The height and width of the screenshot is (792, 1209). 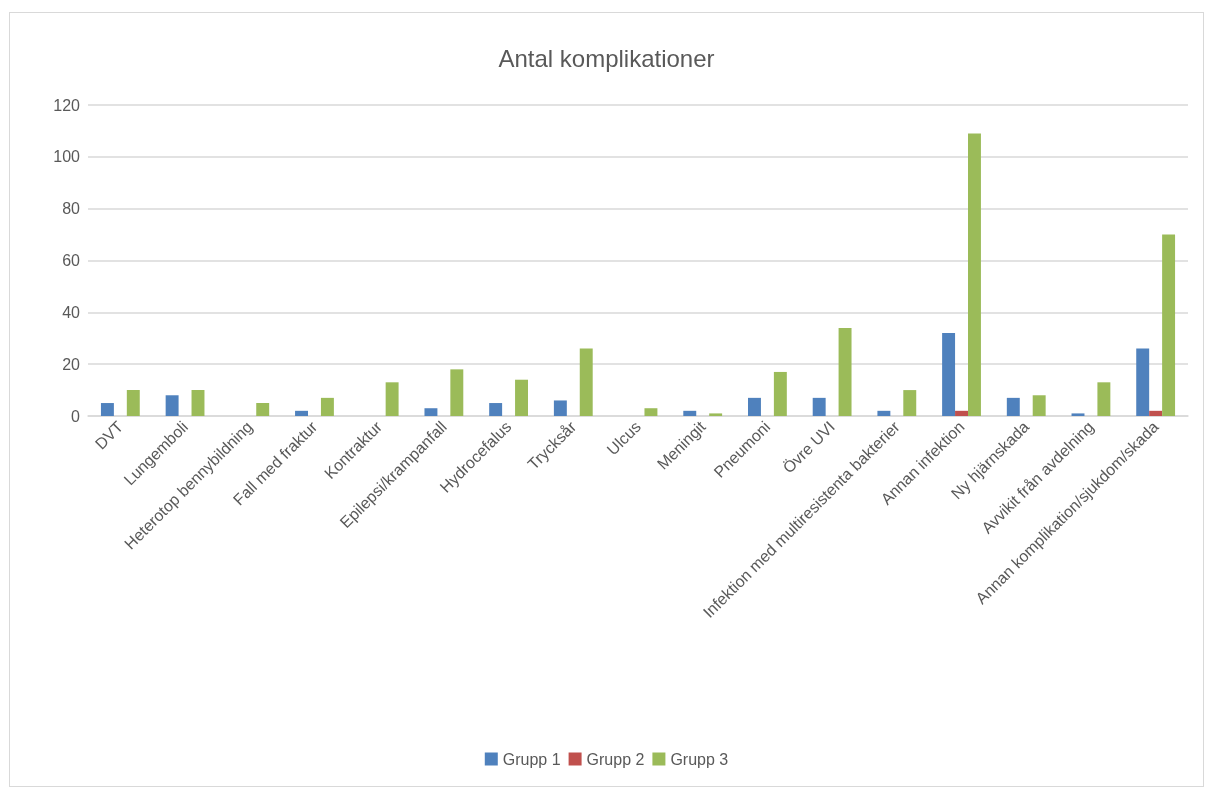 What do you see at coordinates (71, 260) in the screenshot?
I see `y-tick-label: 60` at bounding box center [71, 260].